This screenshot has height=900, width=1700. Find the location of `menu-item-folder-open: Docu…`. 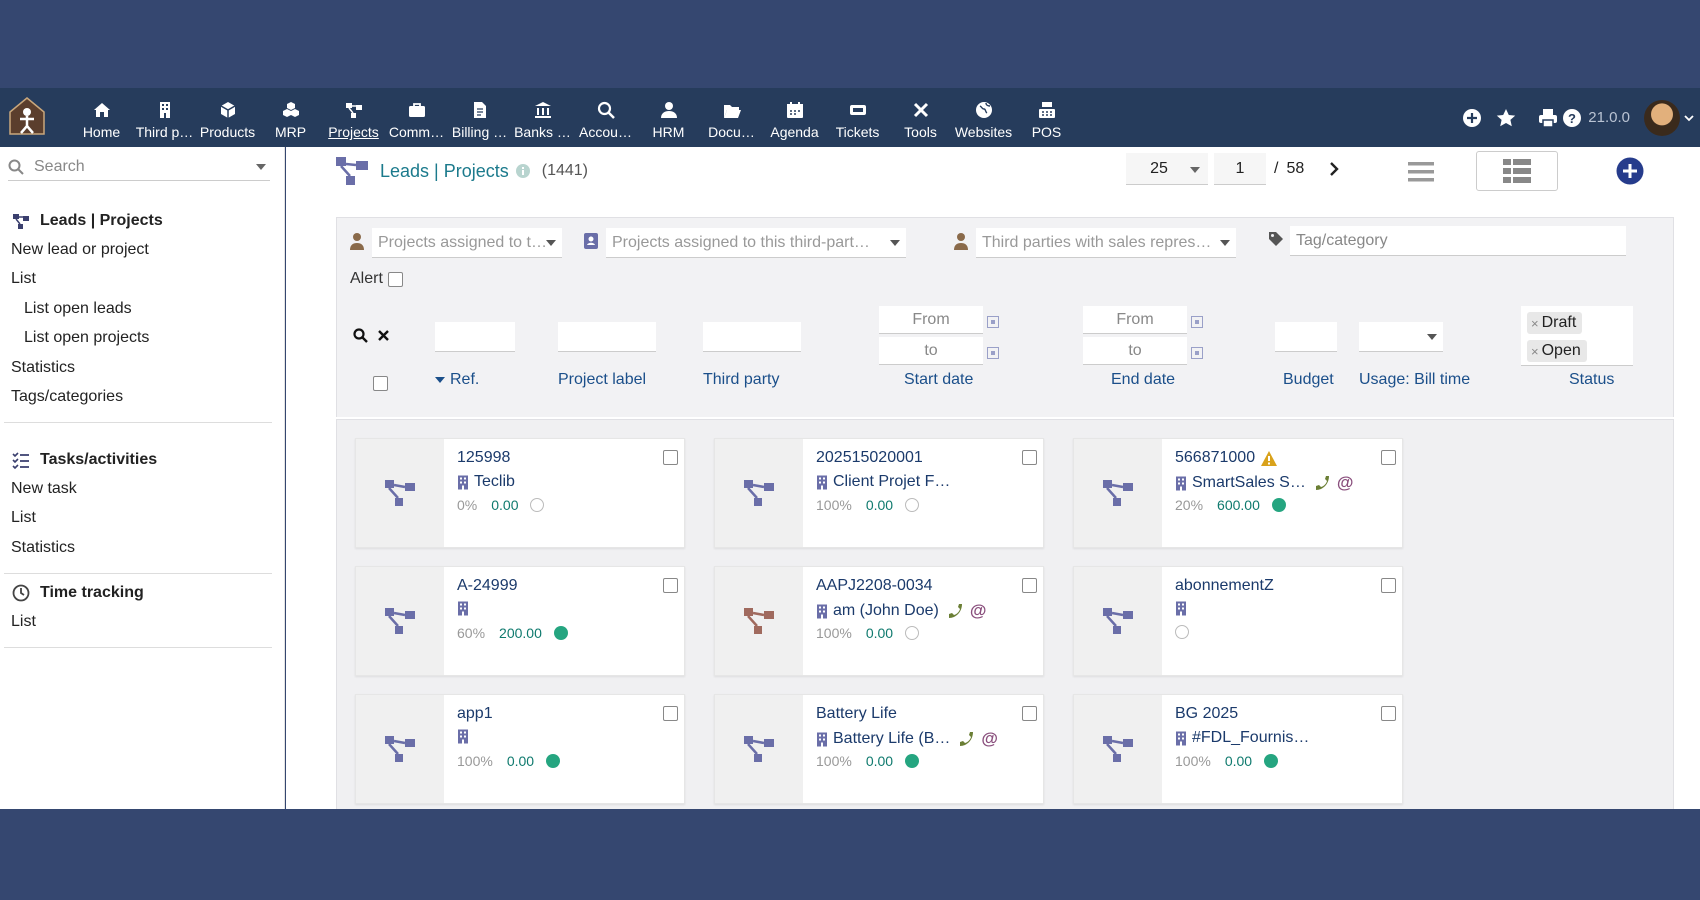

menu-item-folder-open: Docu… is located at coordinates (731, 117).